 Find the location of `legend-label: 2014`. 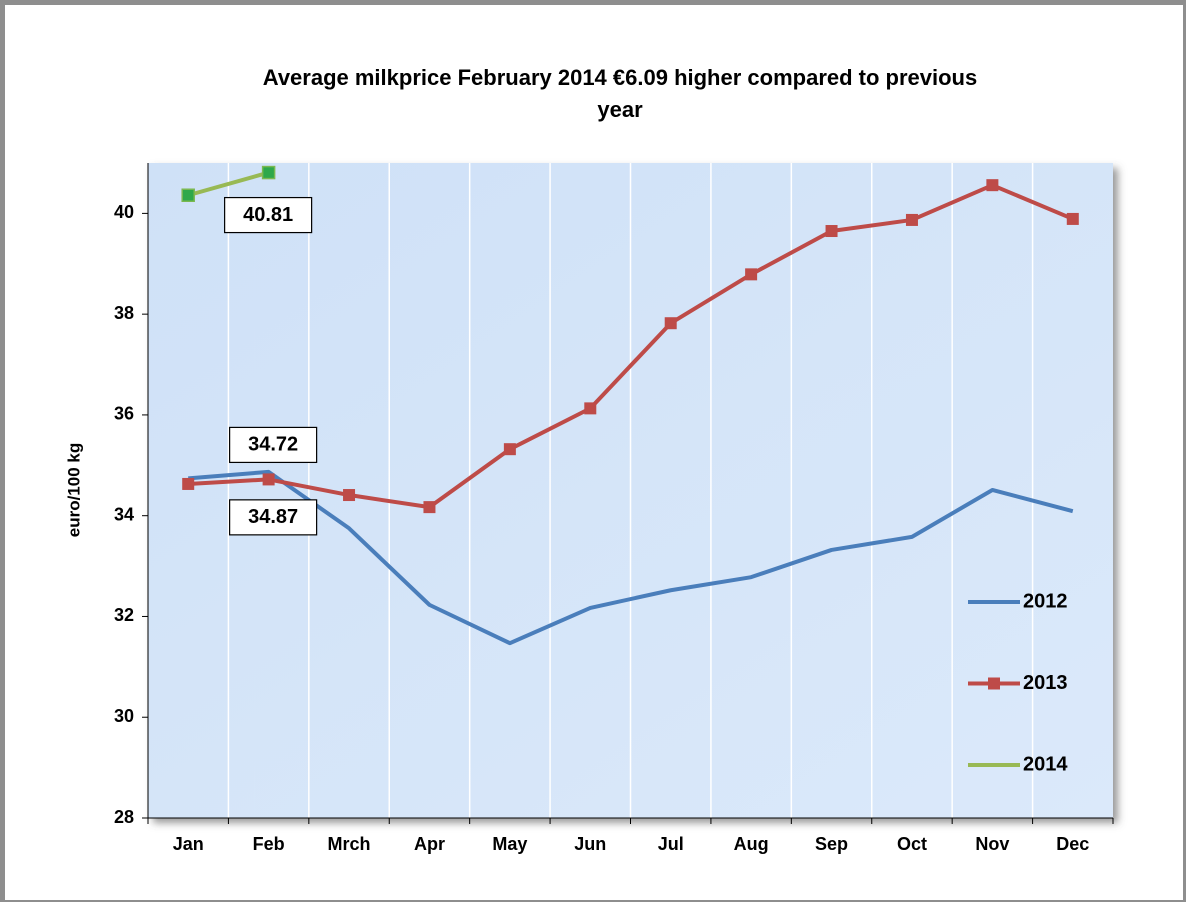

legend-label: 2014 is located at coordinates (1045, 764).